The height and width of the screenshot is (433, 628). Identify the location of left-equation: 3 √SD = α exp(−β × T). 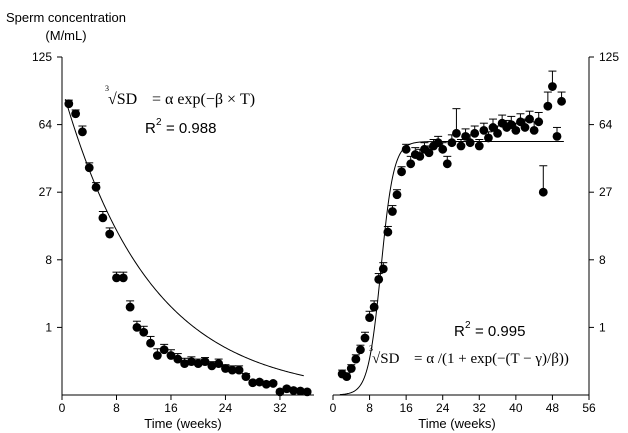
(180, 96).